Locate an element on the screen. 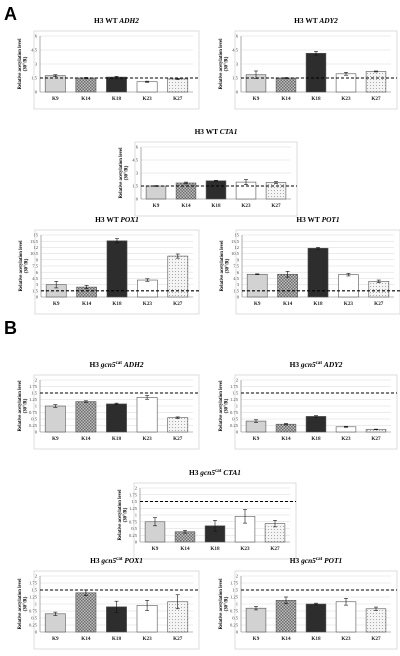  y-tick-label: 0.5 is located at coordinates (34, 419).